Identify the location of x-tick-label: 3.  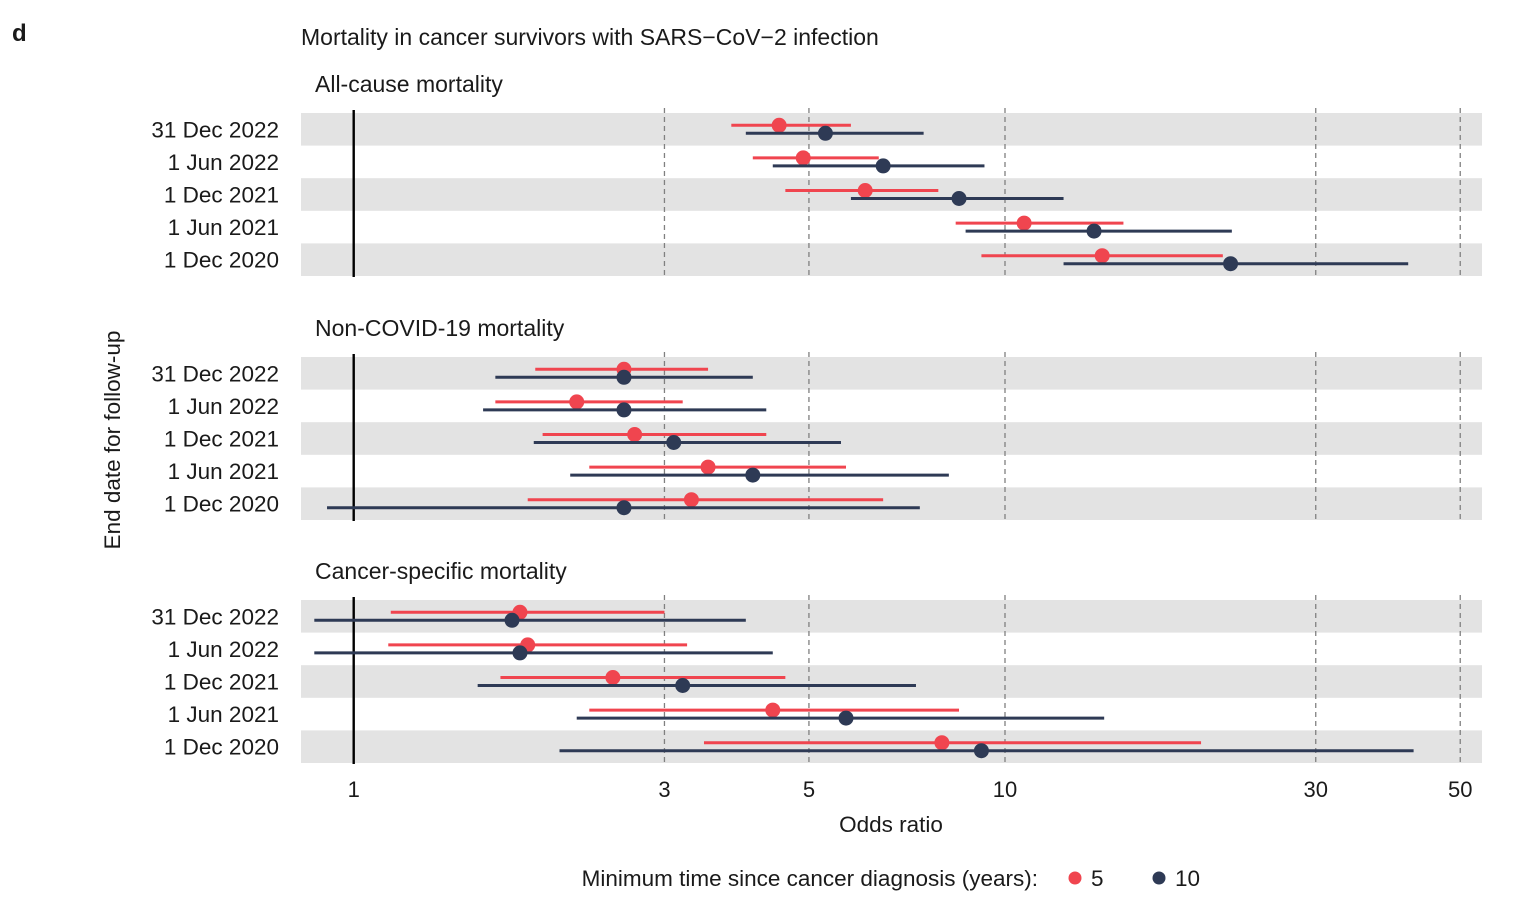
(664, 789).